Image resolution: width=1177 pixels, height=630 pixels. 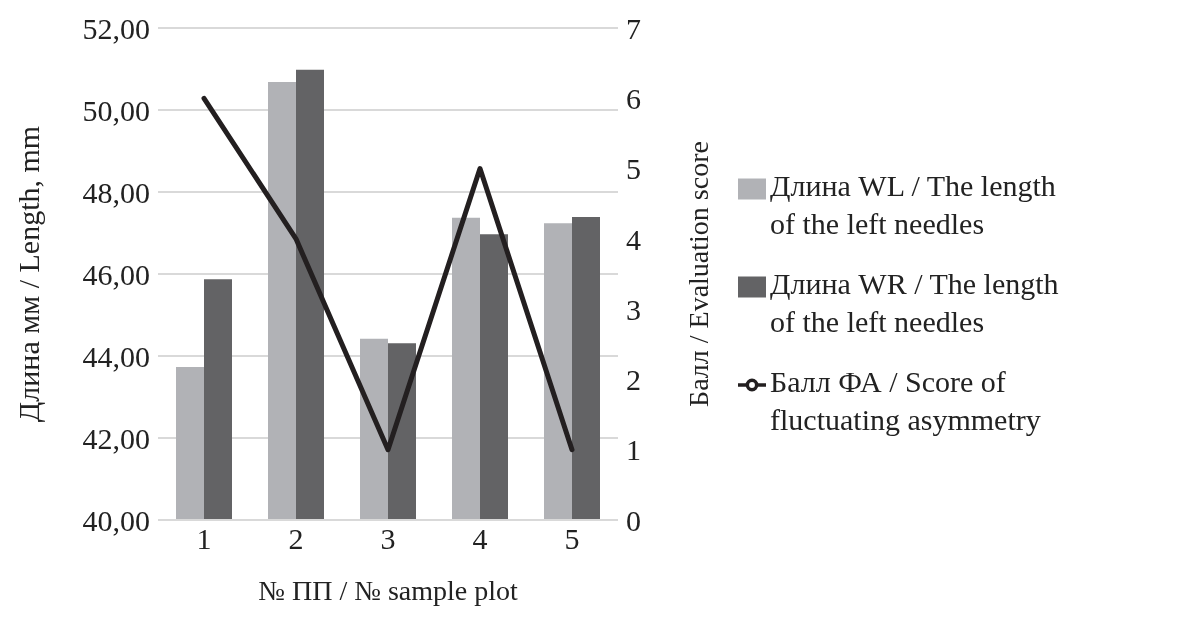 I want to click on x-tick-label: 4, so click(x=480, y=539).